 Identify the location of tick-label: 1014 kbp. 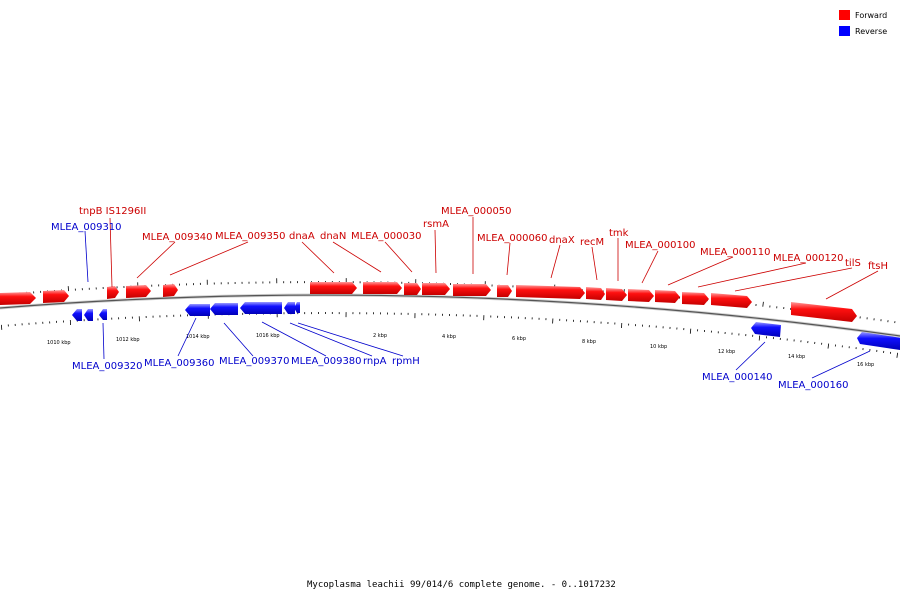
(198, 337).